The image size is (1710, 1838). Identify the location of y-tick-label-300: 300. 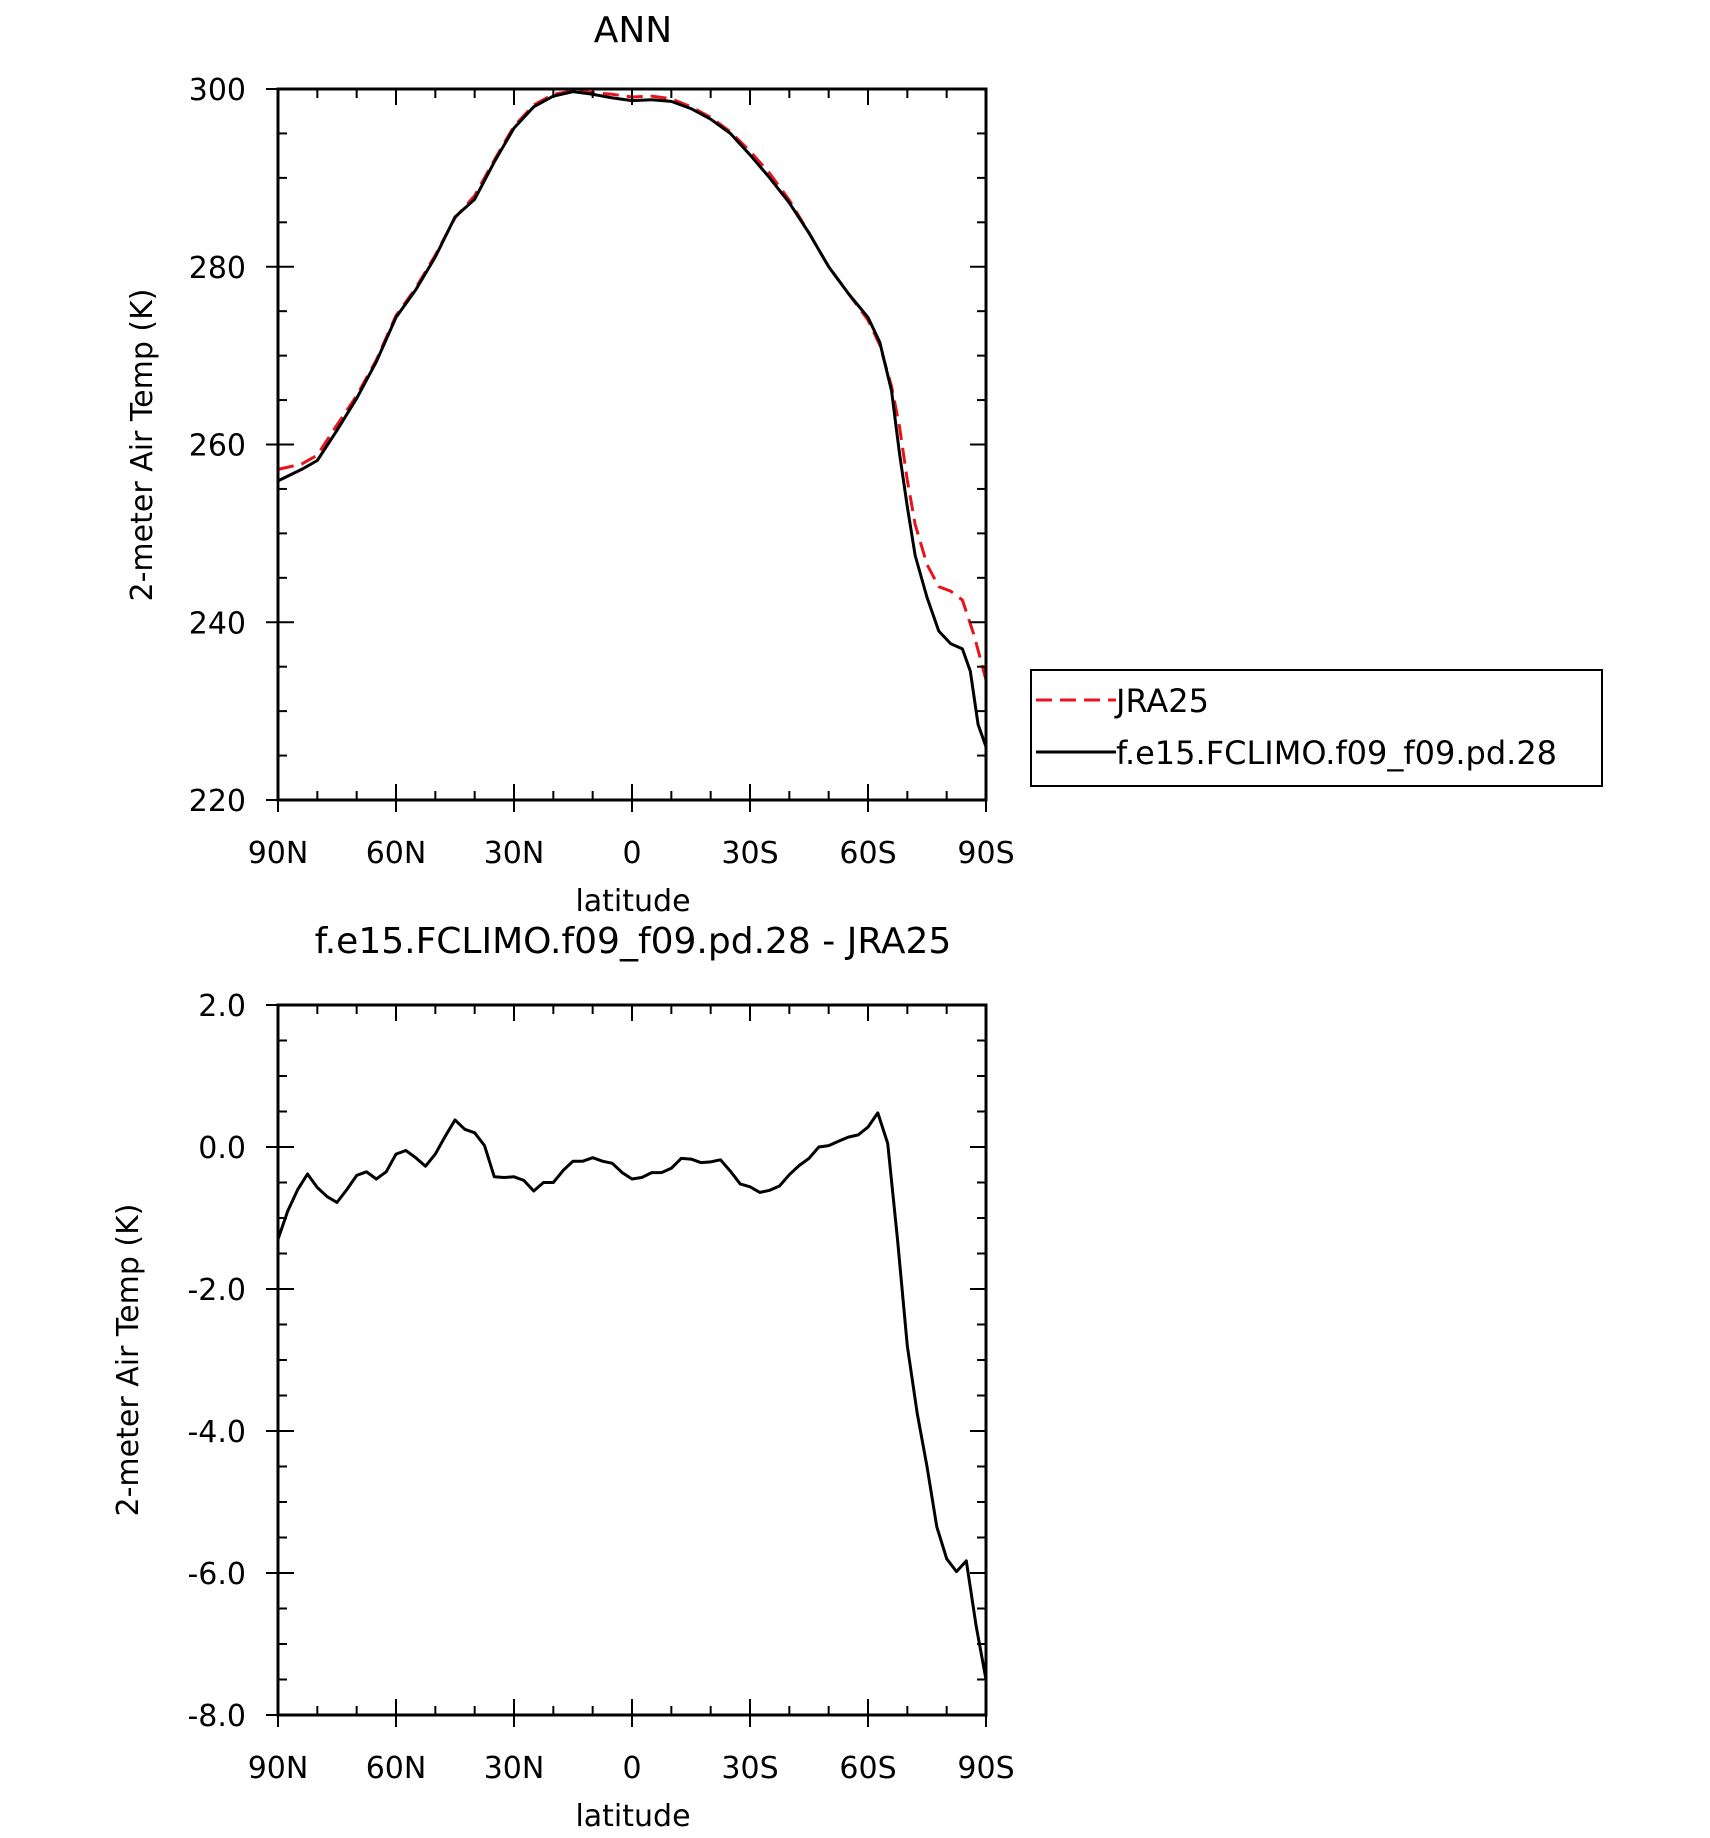
(217, 90).